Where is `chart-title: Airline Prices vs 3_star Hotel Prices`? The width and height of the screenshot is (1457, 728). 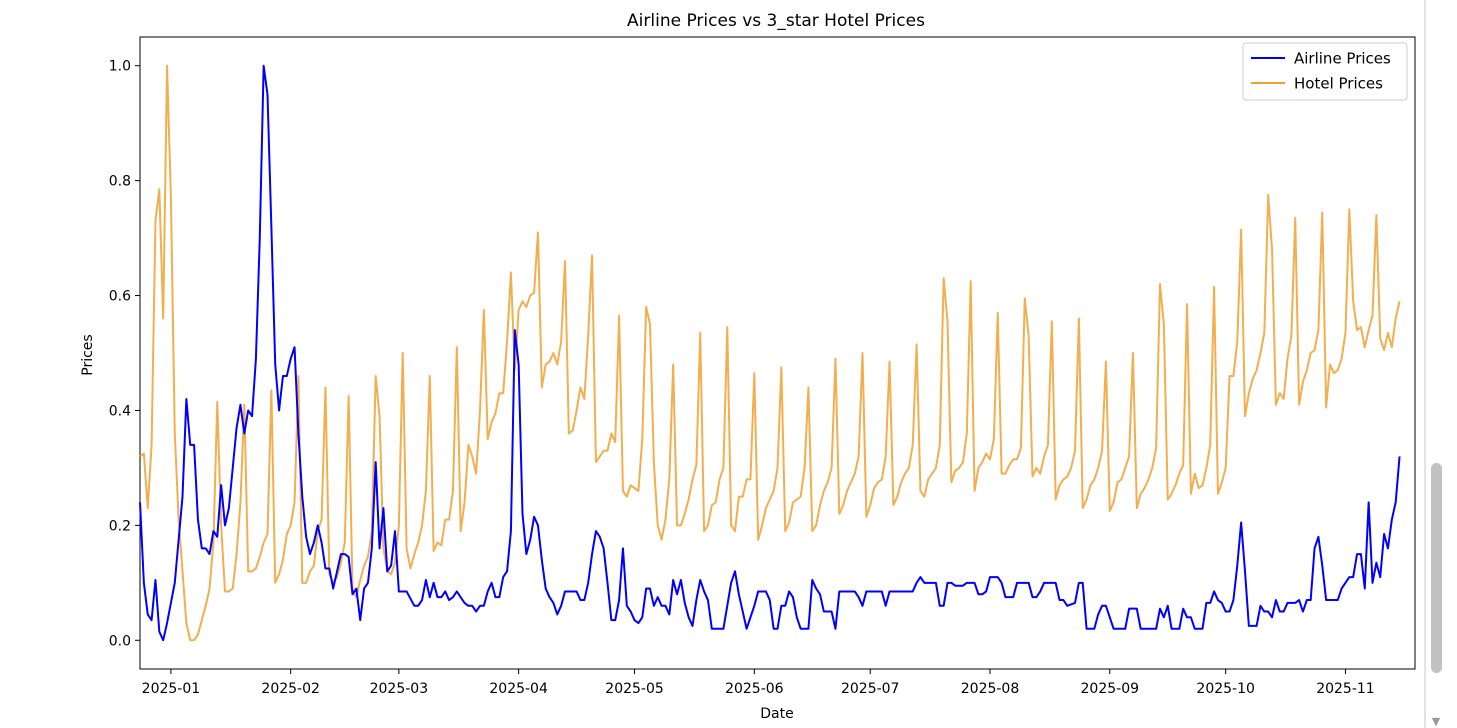 chart-title: Airline Prices vs 3_star Hotel Prices is located at coordinates (776, 21).